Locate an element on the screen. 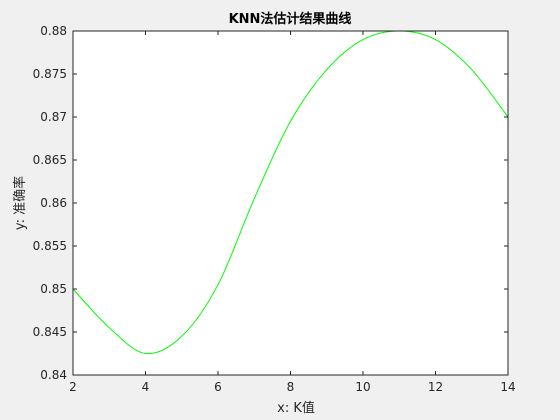 Image resolution: width=560 pixels, height=420 pixels. y-tick-label: 0.86 is located at coordinates (53, 203).